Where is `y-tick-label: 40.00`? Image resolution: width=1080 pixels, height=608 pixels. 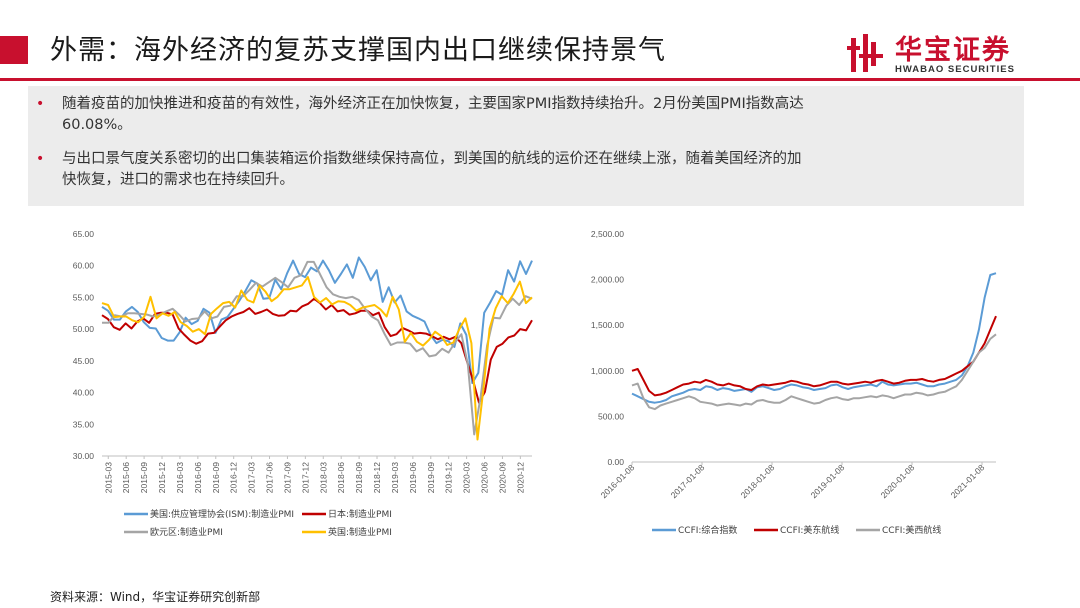
y-tick-label: 40.00 is located at coordinates (84, 393).